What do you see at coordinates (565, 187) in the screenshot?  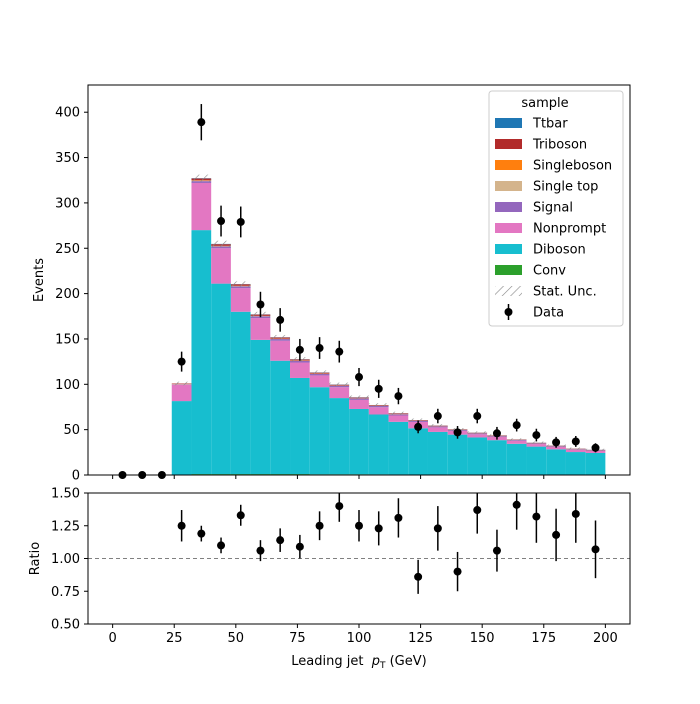 I see `legend-label: Single top` at bounding box center [565, 187].